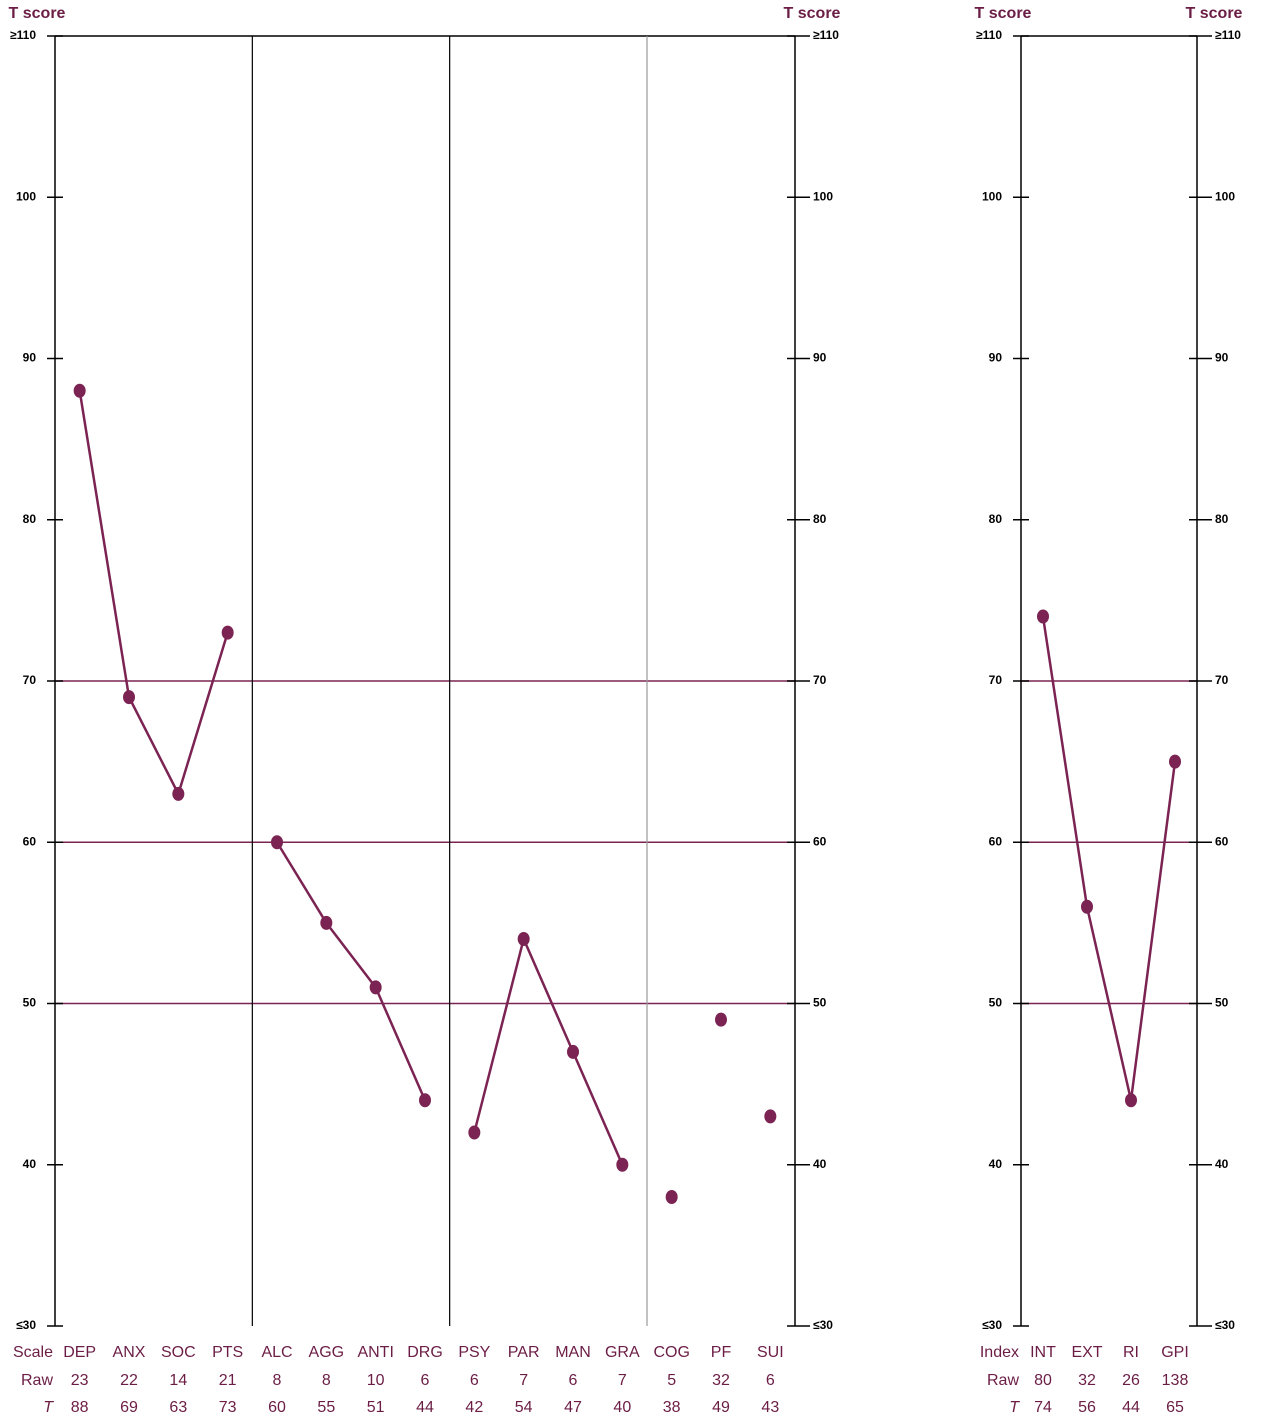 The width and height of the screenshot is (1261, 1418). What do you see at coordinates (425, 1352) in the screenshot?
I see `x-tick-label: DRG` at bounding box center [425, 1352].